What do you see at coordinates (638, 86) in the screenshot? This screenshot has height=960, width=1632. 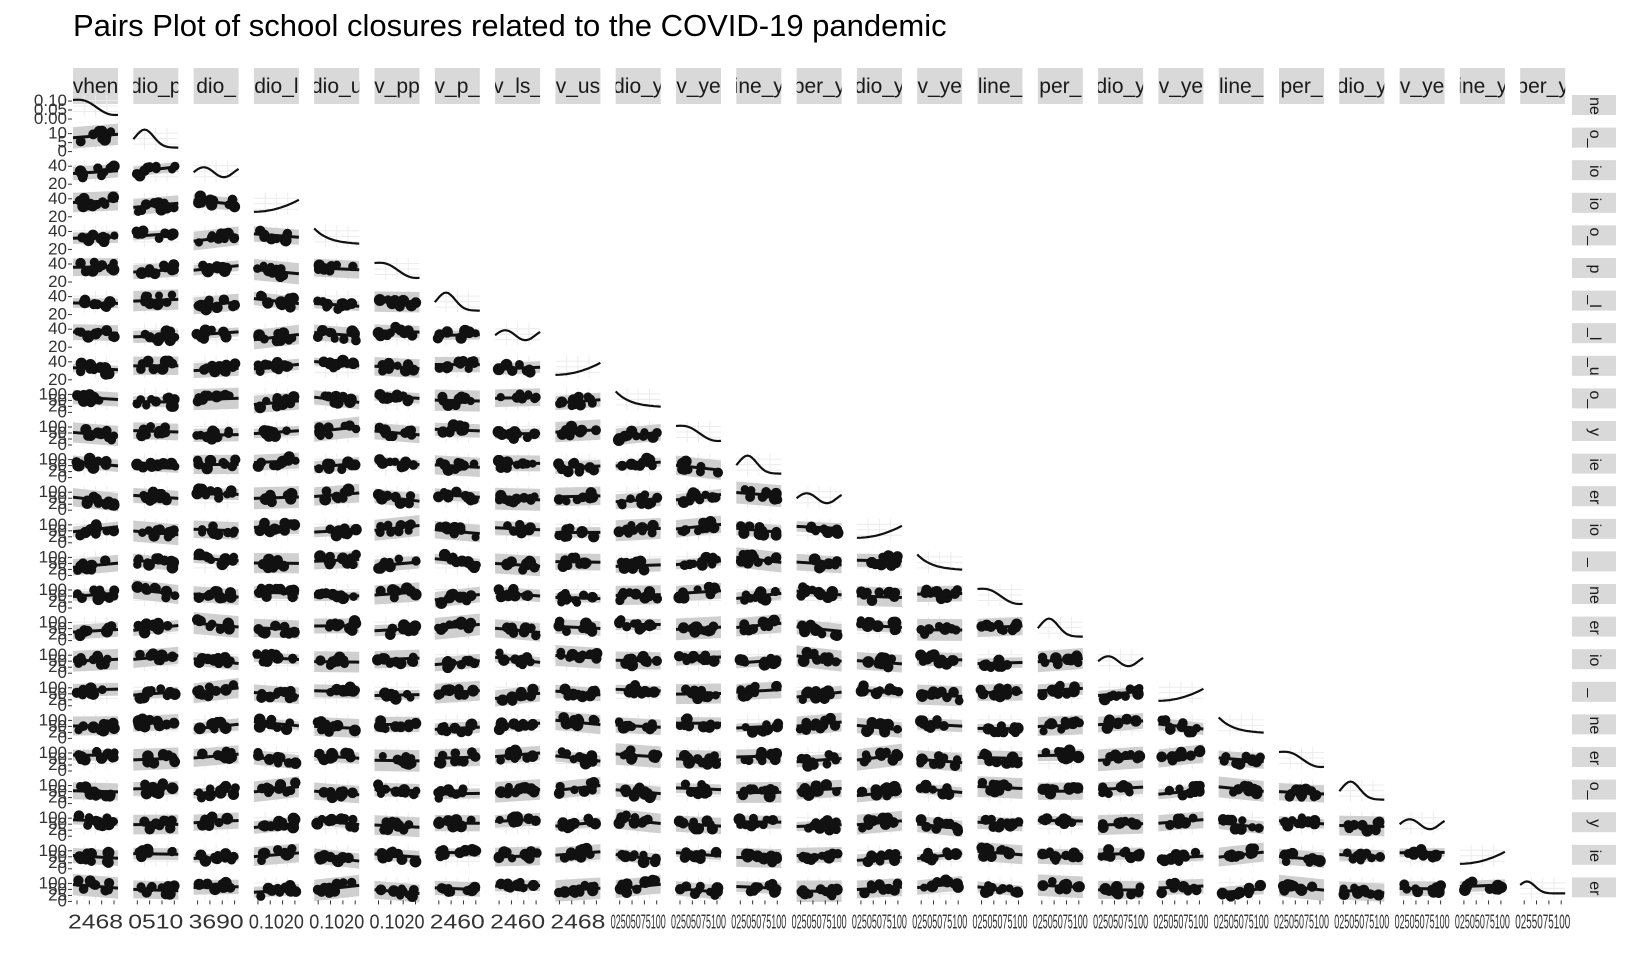 I see `top-strip-bg` at bounding box center [638, 86].